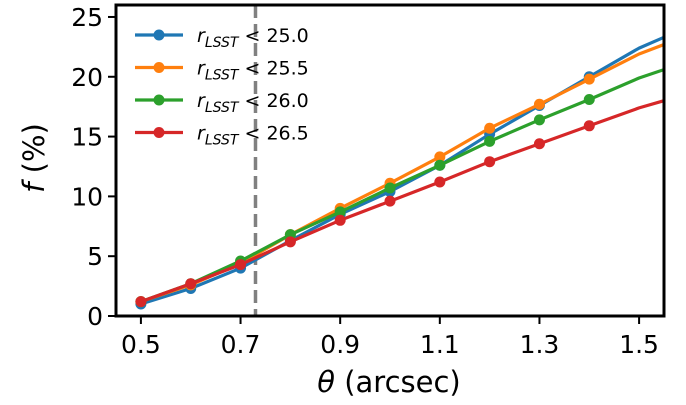  What do you see at coordinates (87, 196) in the screenshot?
I see `y-tick-label: 10` at bounding box center [87, 196].